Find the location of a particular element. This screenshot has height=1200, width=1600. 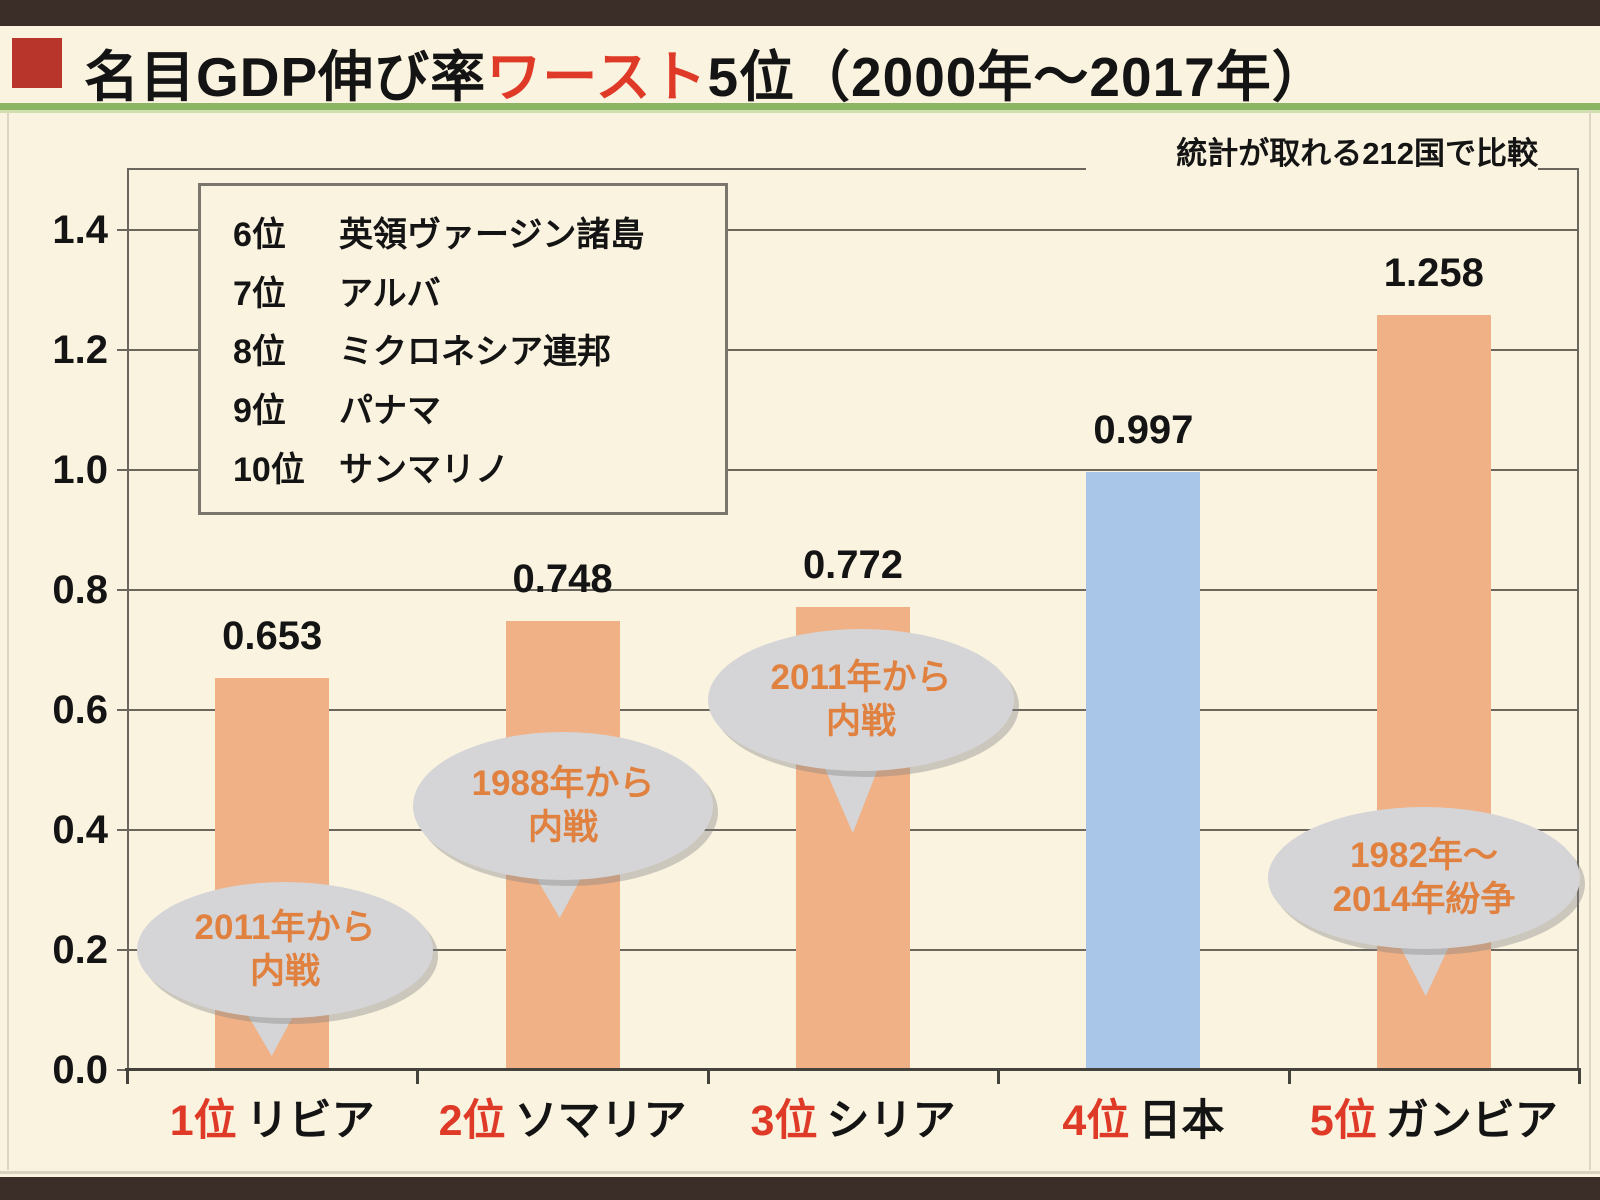

y-tick-label: 1.0 is located at coordinates (80, 470).